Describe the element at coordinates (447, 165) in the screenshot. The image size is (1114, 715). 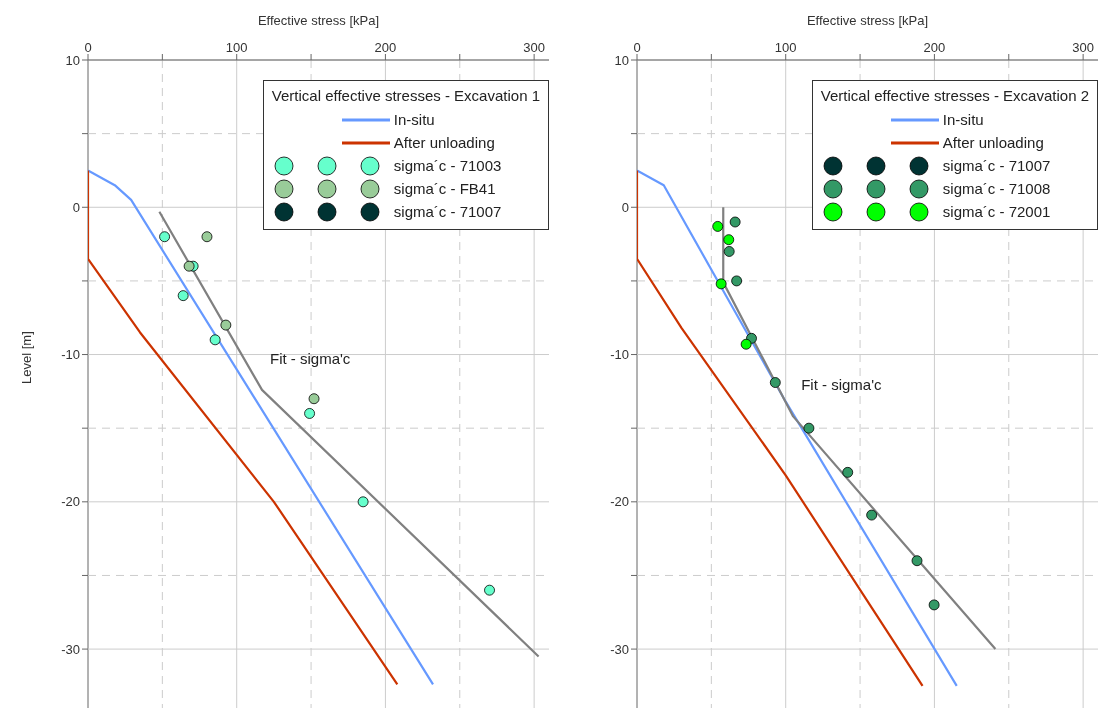
I see `legend-label: sigma´c - 71003` at that location.